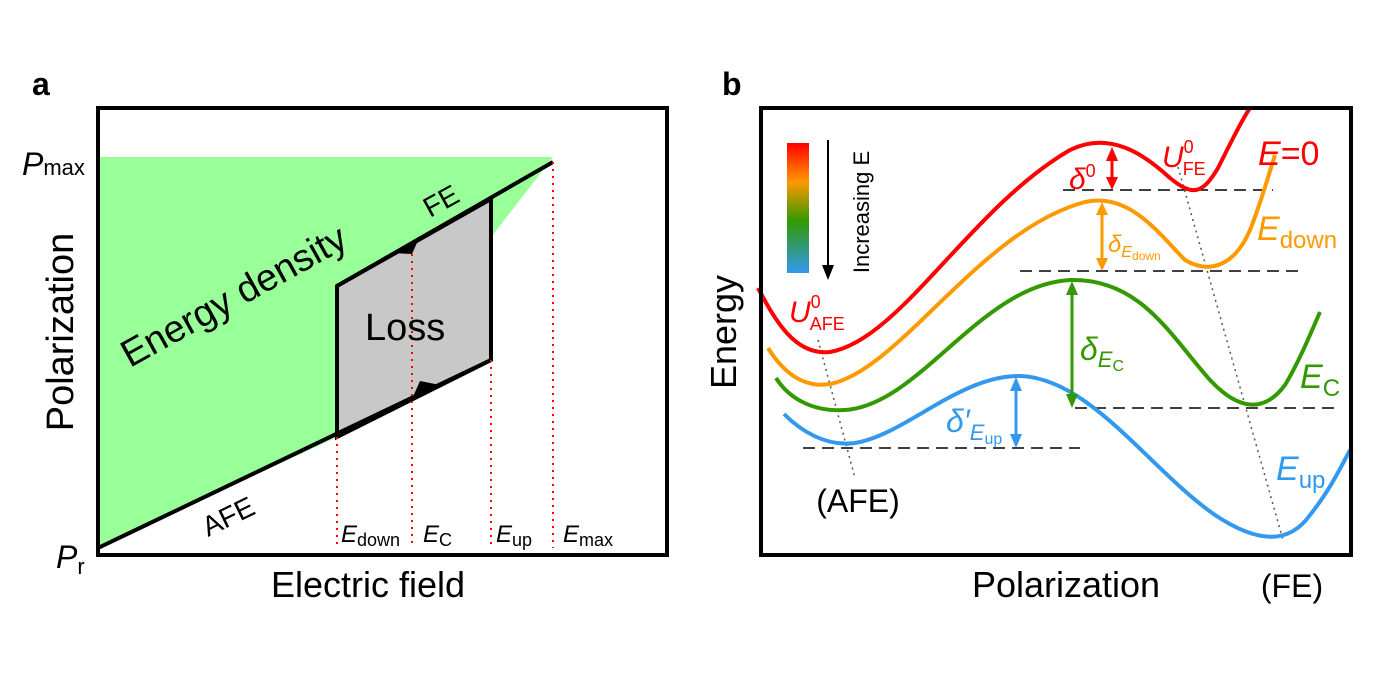 Image resolution: width=1400 pixels, height=700 pixels. Describe the element at coordinates (53, 164) in the screenshot. I see `p-max-label: Pmax` at that location.